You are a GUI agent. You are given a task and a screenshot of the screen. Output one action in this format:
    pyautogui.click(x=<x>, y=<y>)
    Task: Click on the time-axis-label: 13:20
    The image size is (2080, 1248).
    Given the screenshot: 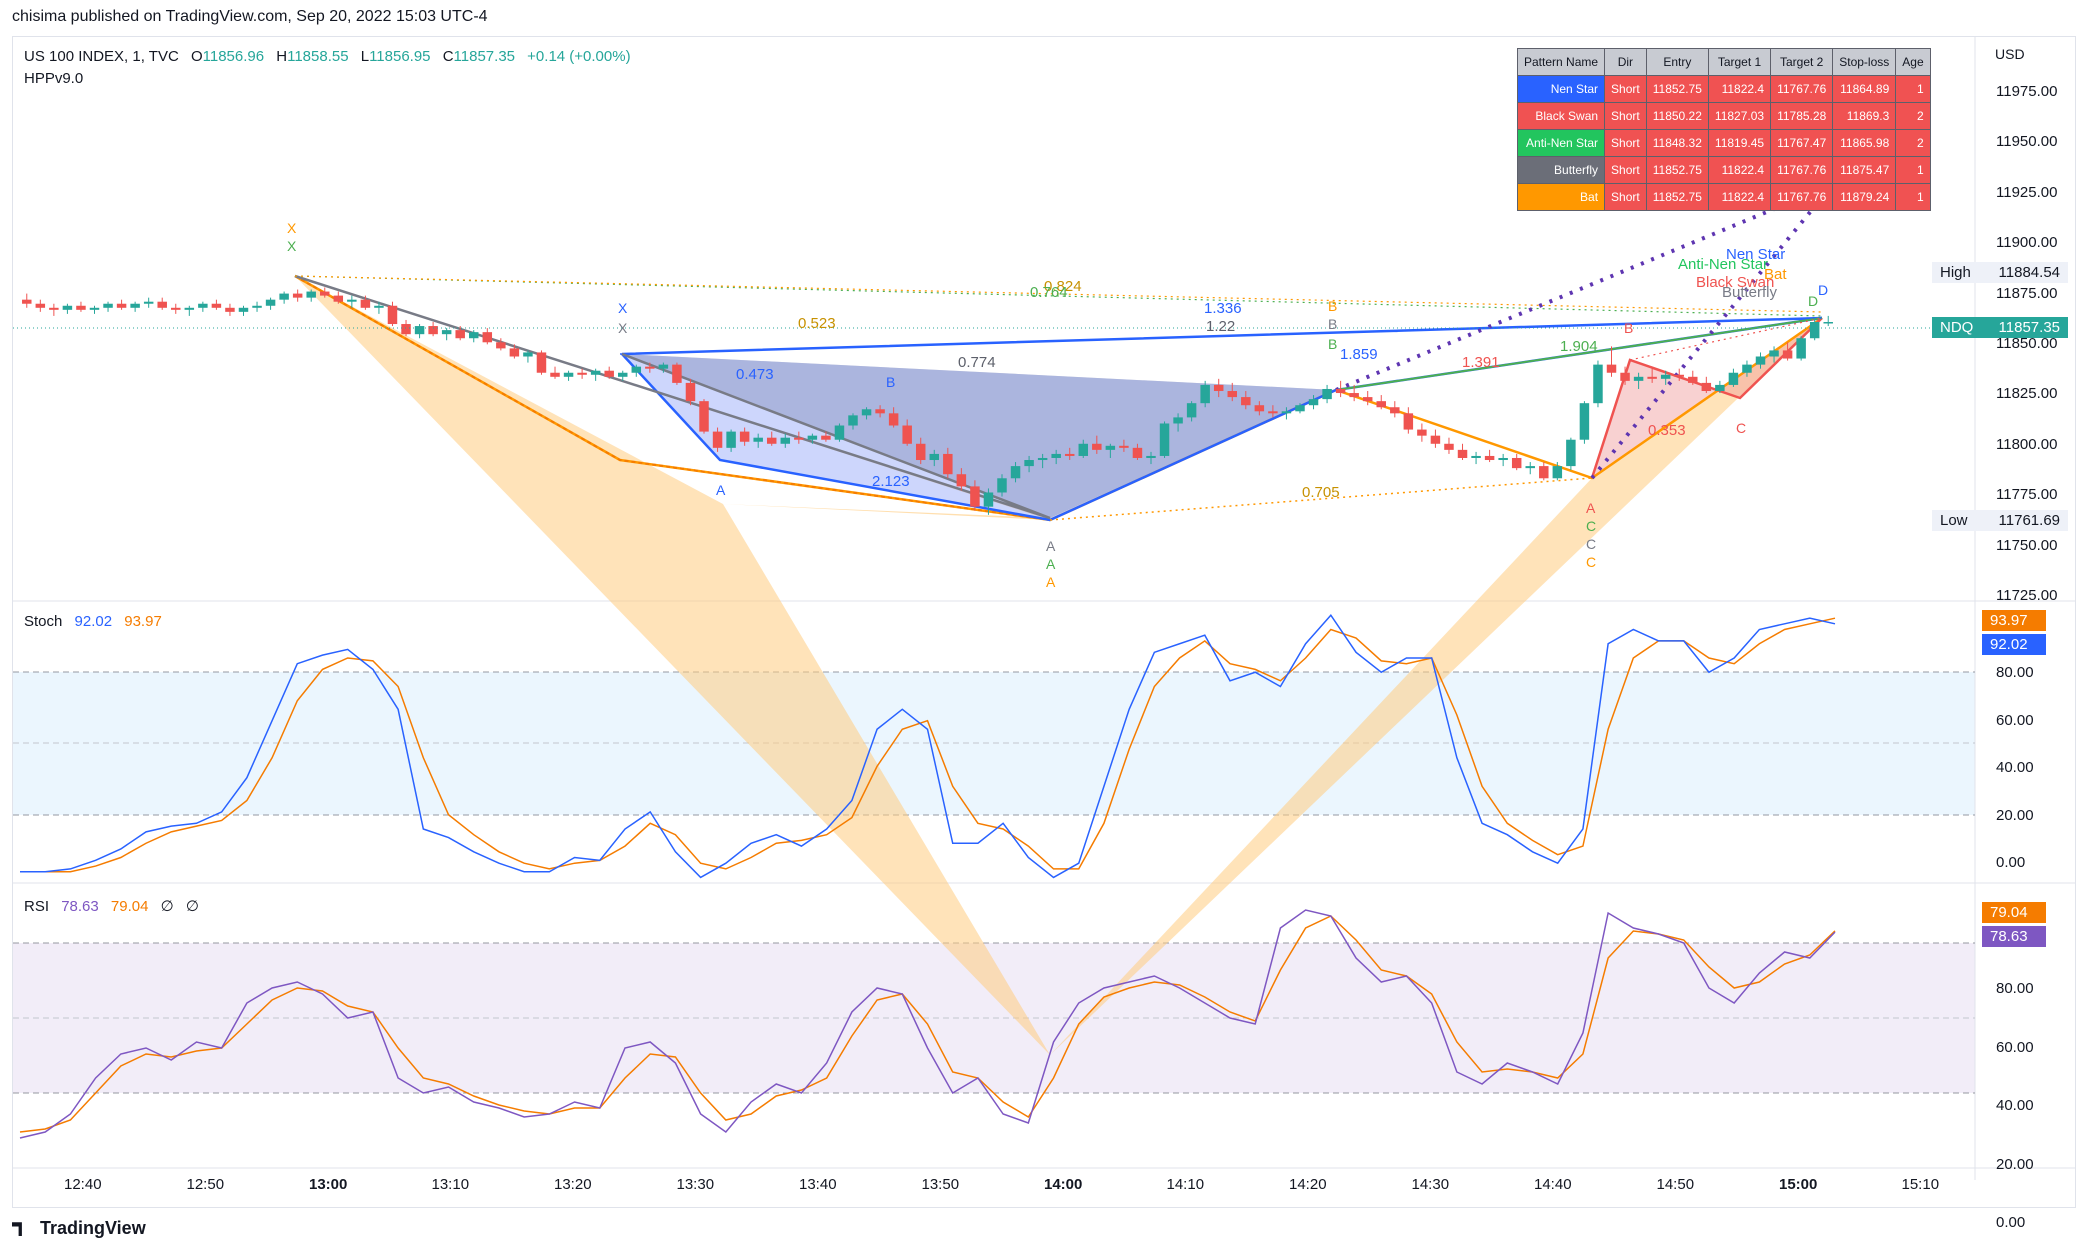 What is the action you would take?
    pyautogui.click(x=573, y=1184)
    